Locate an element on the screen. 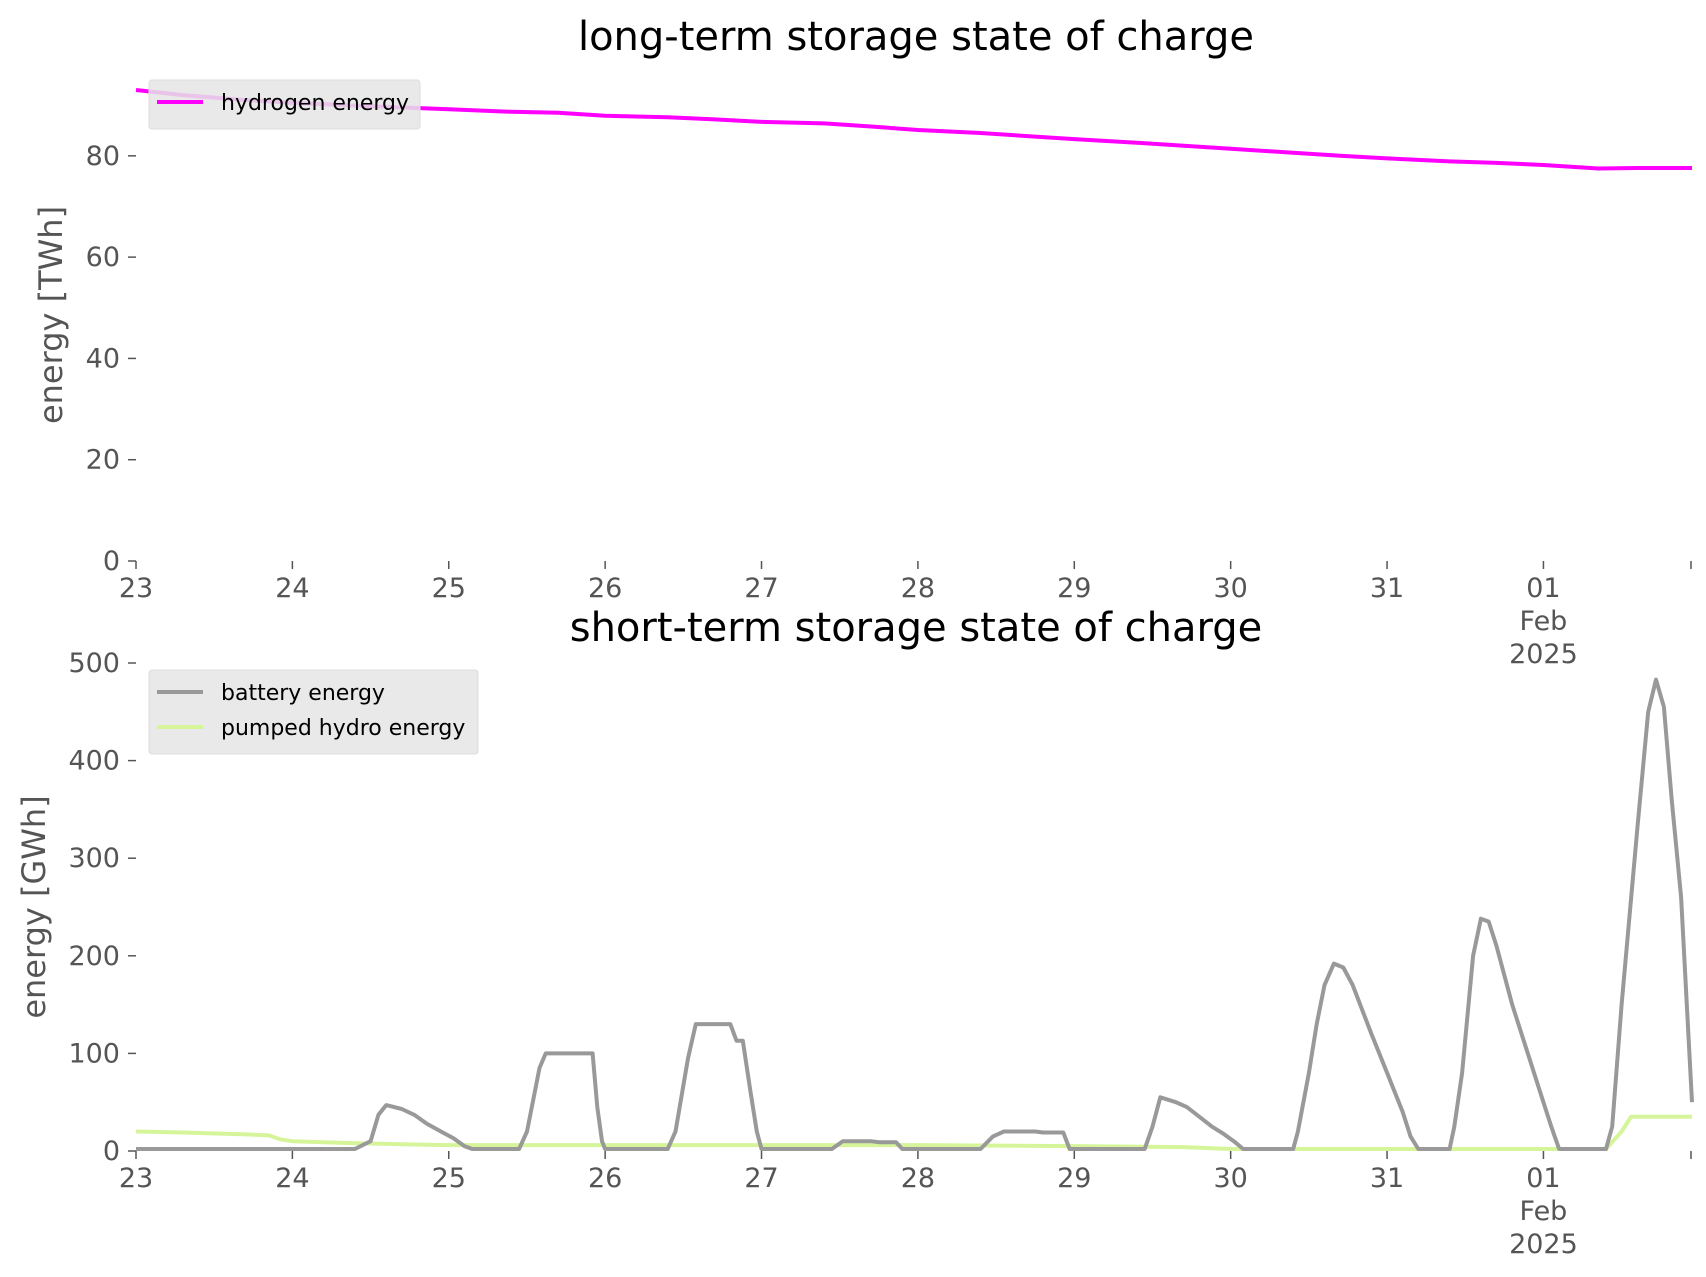 The height and width of the screenshot is (1277, 1706). series-lines is located at coordinates (913, 129).